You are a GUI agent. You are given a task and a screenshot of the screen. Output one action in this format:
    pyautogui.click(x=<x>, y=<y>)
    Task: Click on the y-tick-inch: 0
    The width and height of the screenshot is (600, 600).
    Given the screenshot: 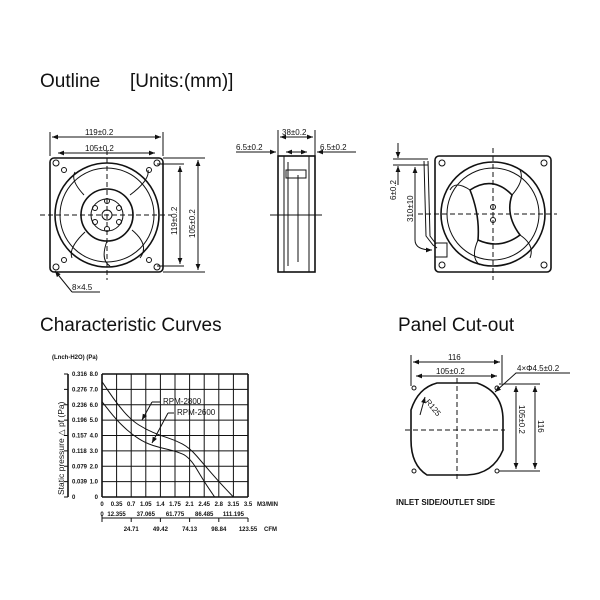 What is the action you would take?
    pyautogui.click(x=74, y=498)
    